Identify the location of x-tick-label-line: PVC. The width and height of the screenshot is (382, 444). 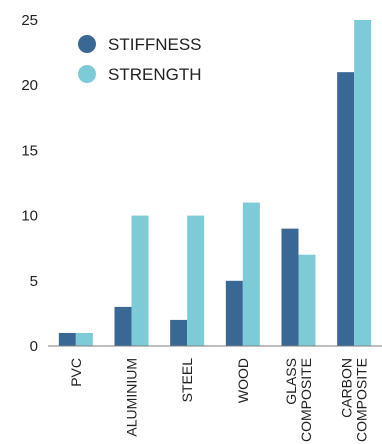
(76, 372).